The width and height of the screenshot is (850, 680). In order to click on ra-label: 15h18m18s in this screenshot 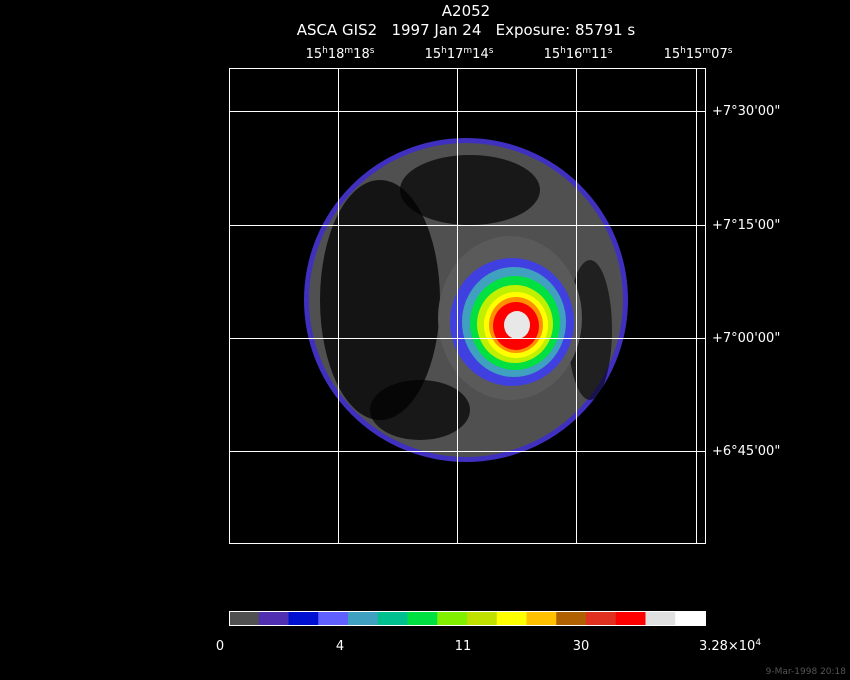, I will do `click(340, 54)`.